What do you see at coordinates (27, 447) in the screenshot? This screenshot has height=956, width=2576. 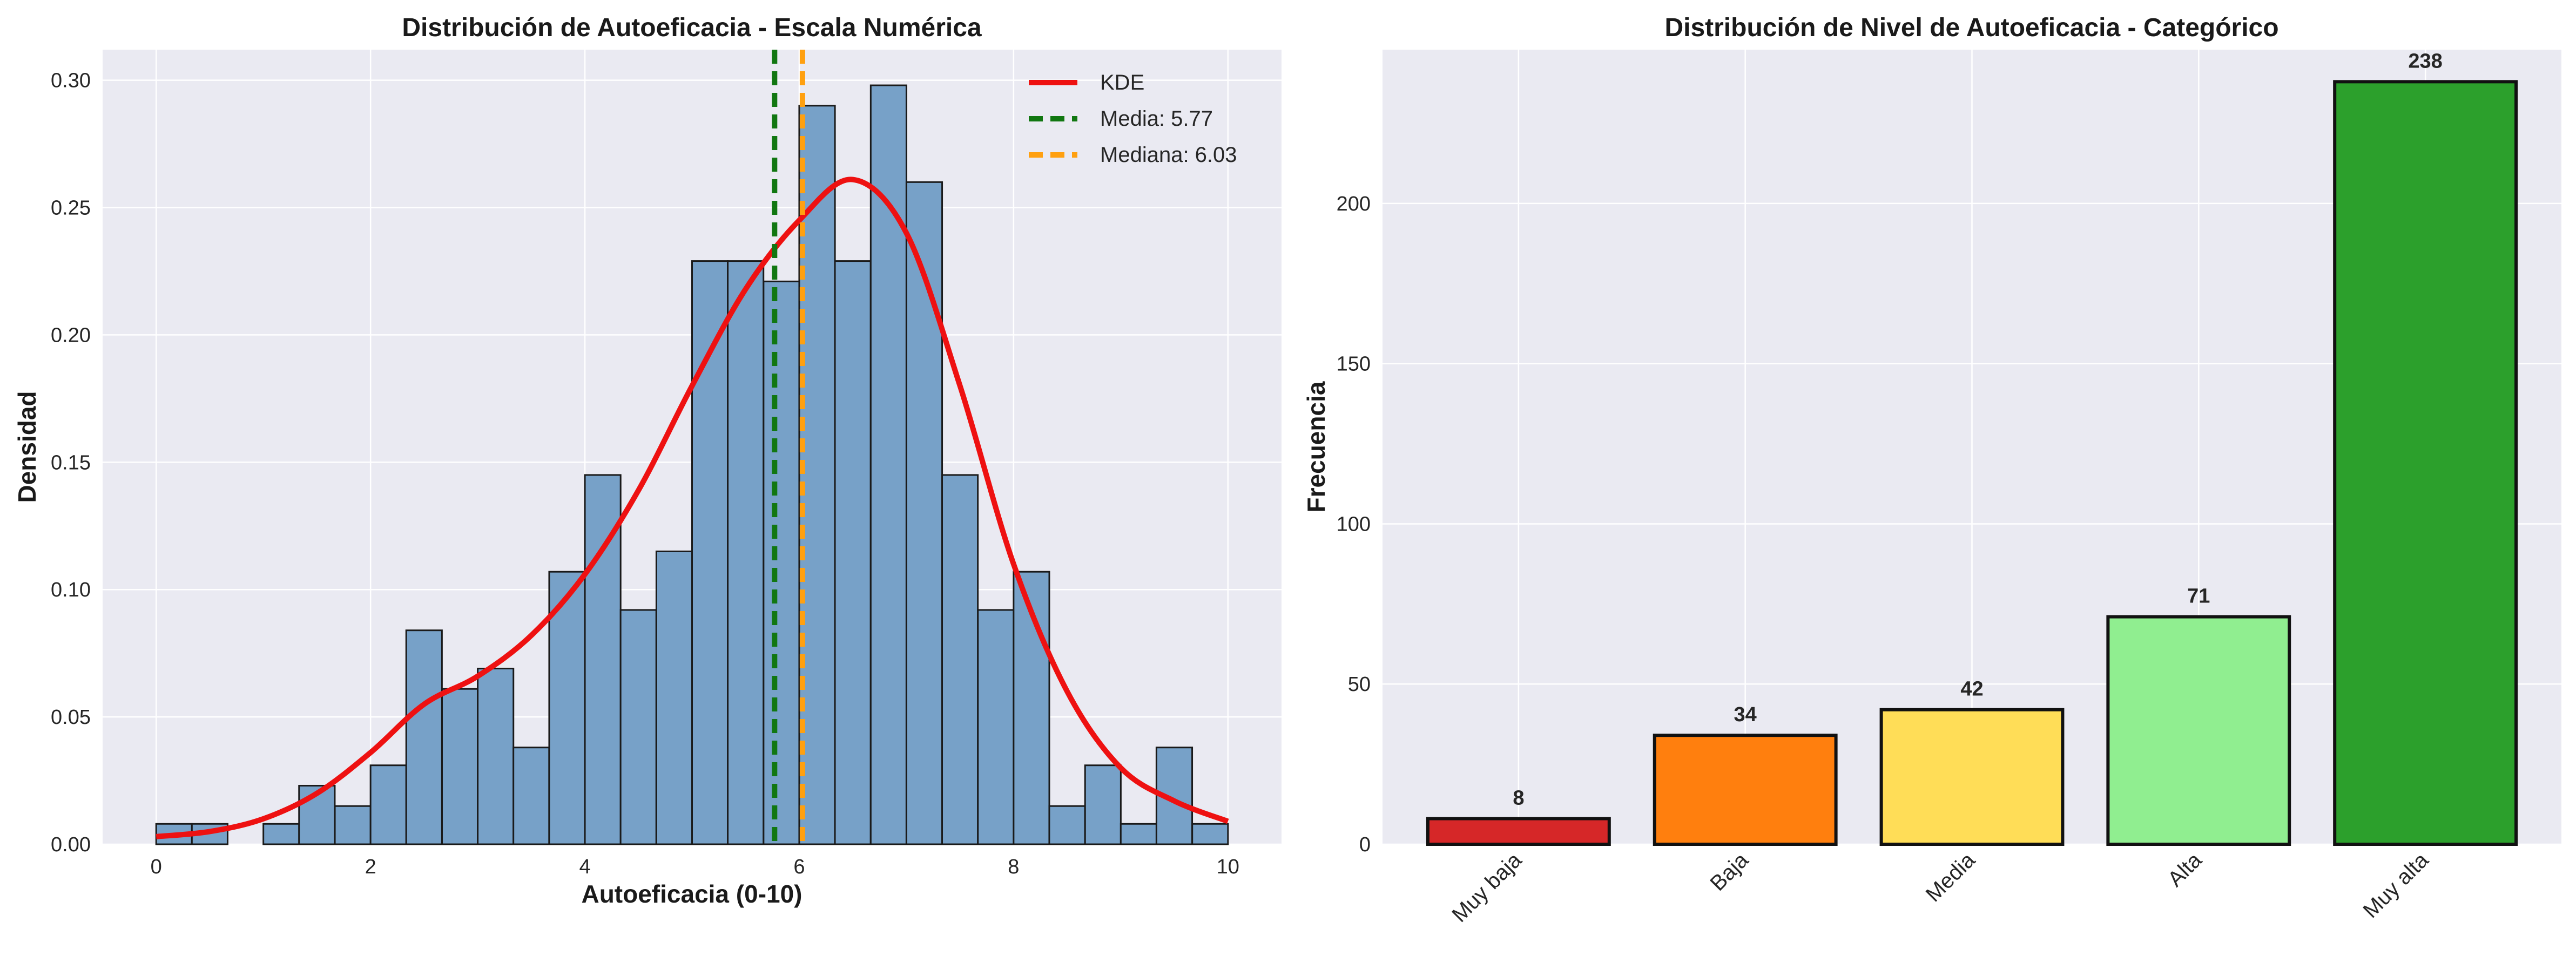 I see `histogram-y-label: Densidad` at bounding box center [27, 447].